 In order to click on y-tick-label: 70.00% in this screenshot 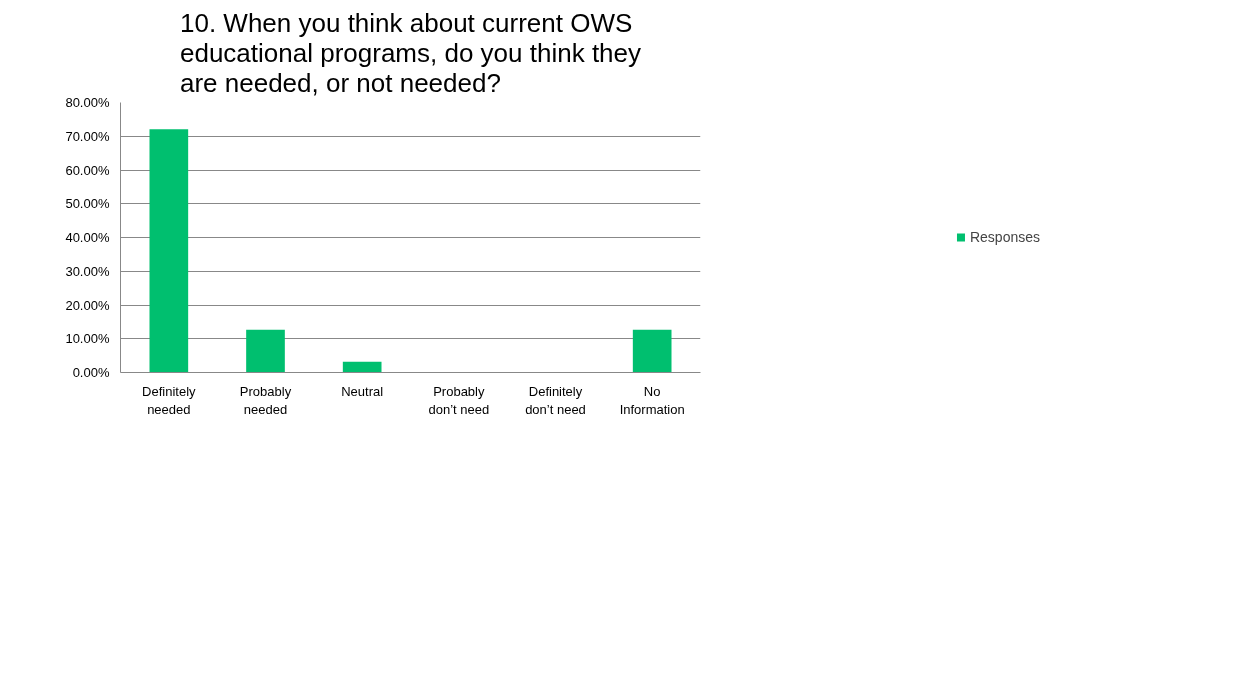, I will do `click(87, 136)`.